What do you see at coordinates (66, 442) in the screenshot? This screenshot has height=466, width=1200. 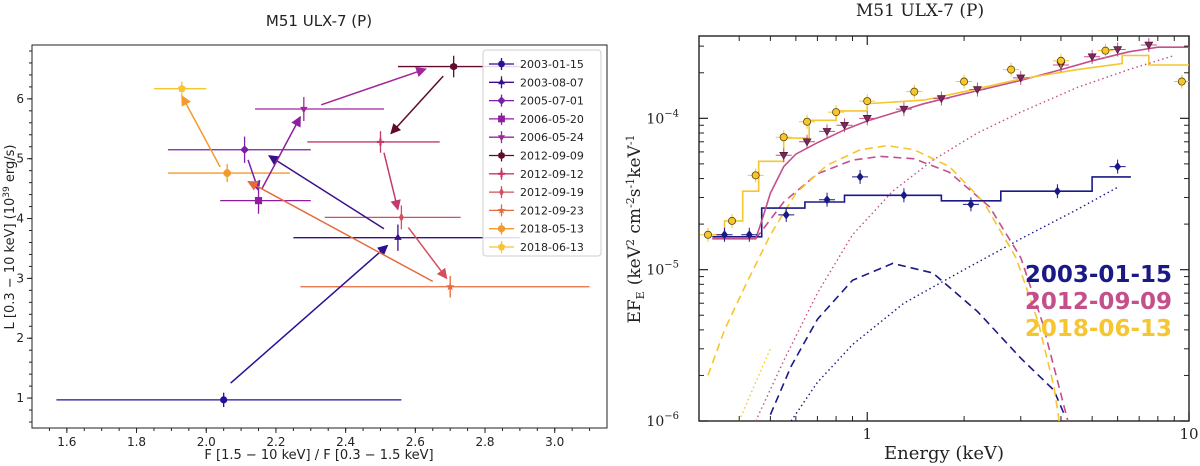 I see `x-tick-label: 1.6` at bounding box center [66, 442].